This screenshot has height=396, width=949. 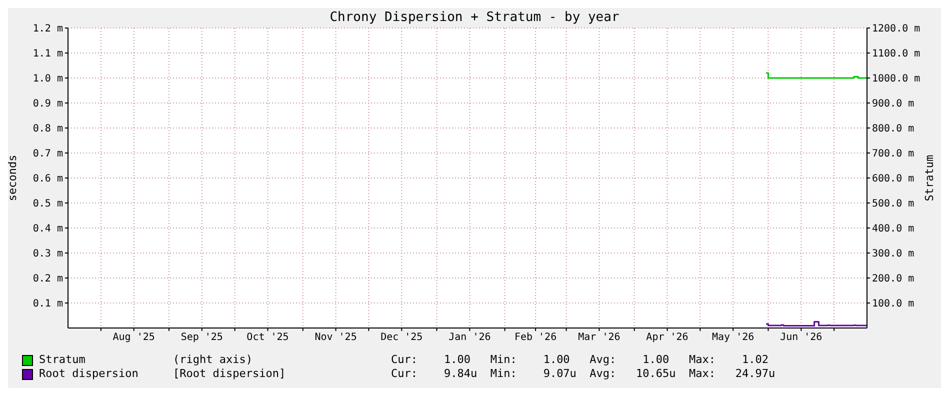 What do you see at coordinates (47, 229) in the screenshot?
I see `y-tick-label: 0.4 m` at bounding box center [47, 229].